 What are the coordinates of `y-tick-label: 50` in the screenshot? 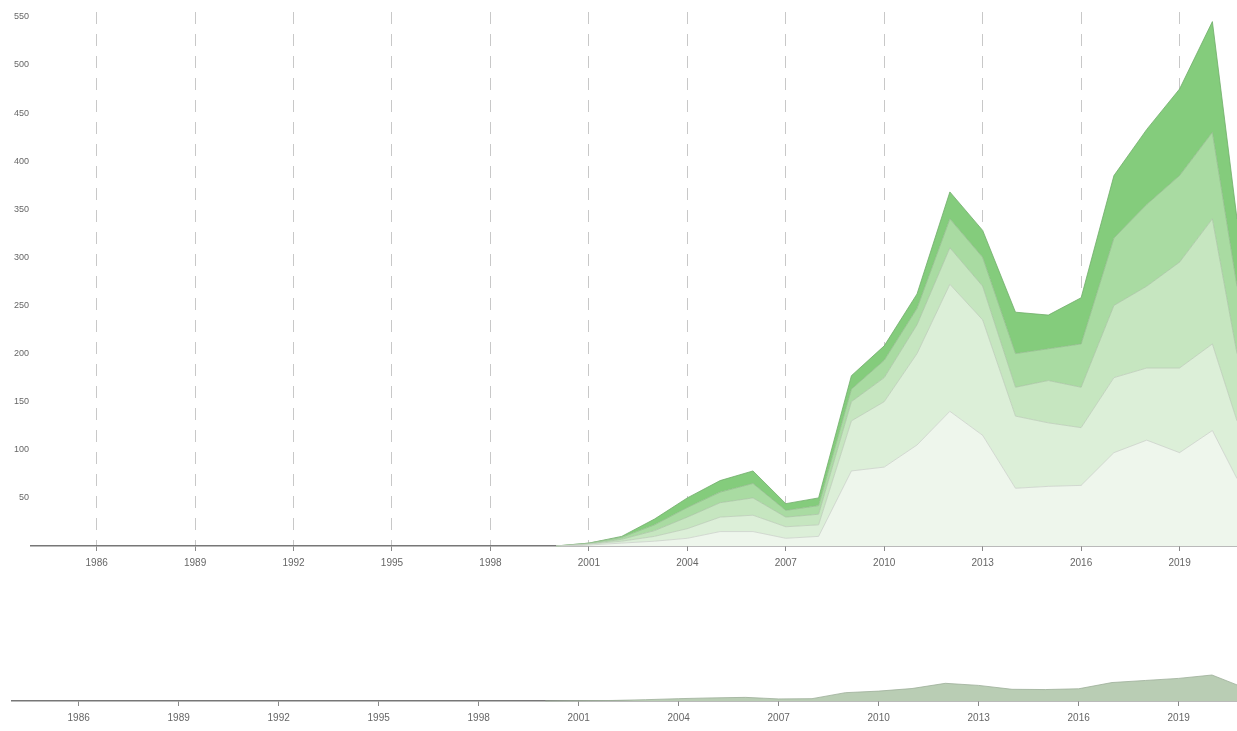 It's located at (24, 497).